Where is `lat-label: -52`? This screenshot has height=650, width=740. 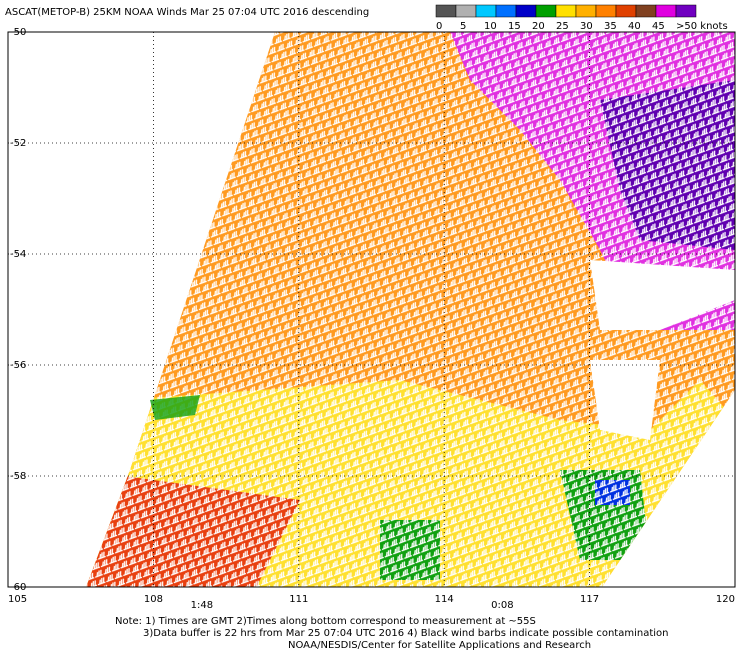
lat-label: -52 is located at coordinates (18, 143).